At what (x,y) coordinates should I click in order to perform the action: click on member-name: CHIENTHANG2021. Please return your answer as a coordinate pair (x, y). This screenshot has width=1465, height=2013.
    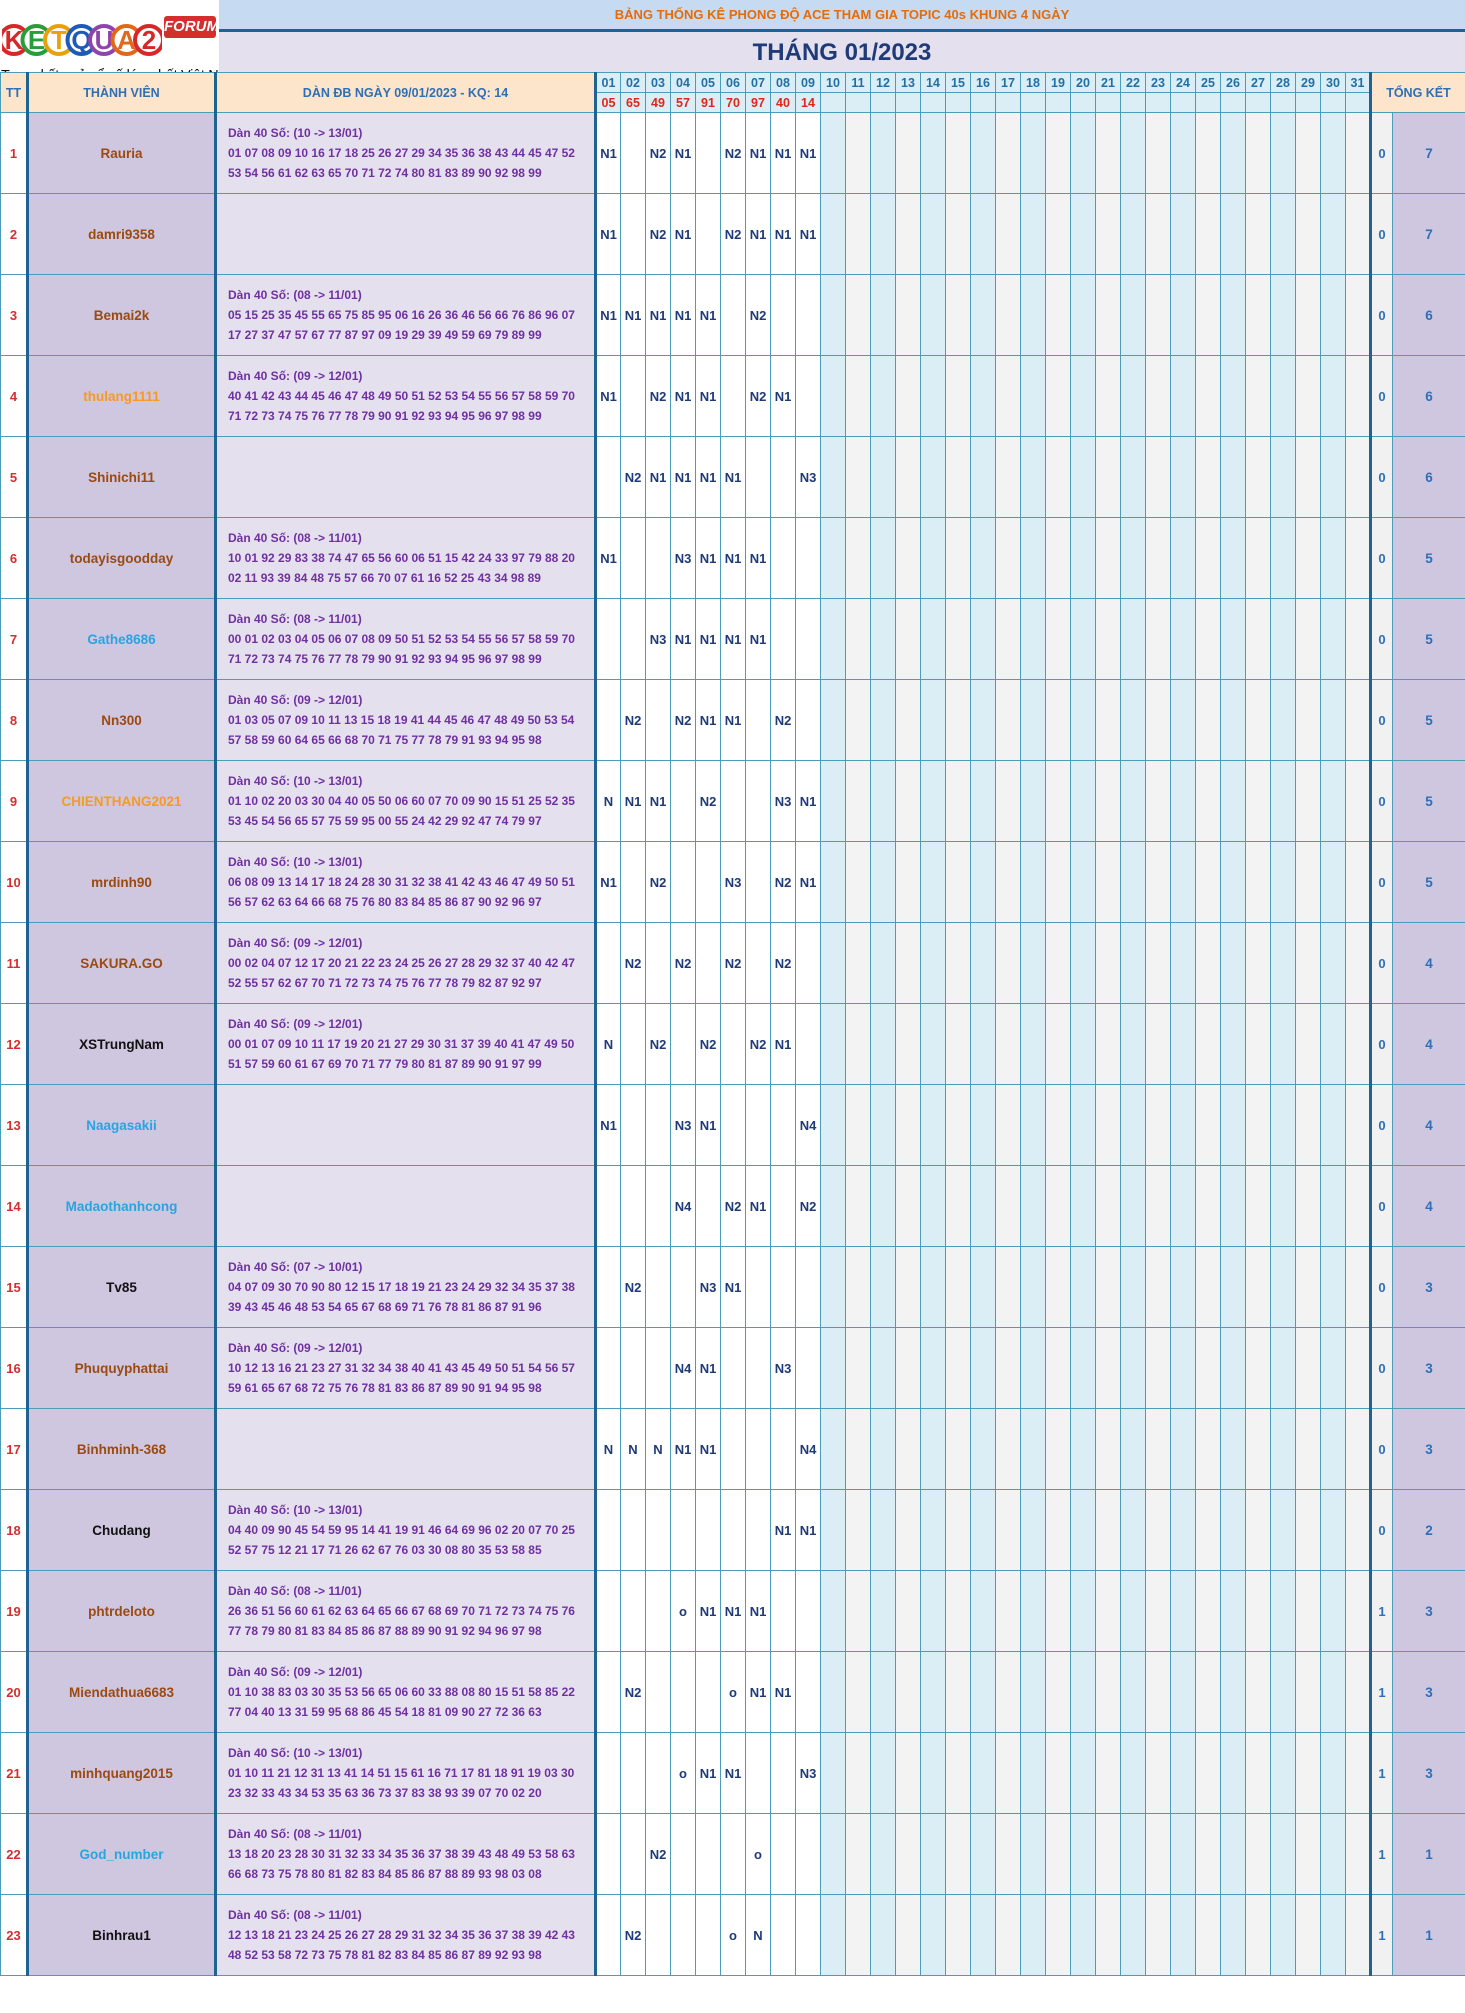
    Looking at the image, I should click on (122, 801).